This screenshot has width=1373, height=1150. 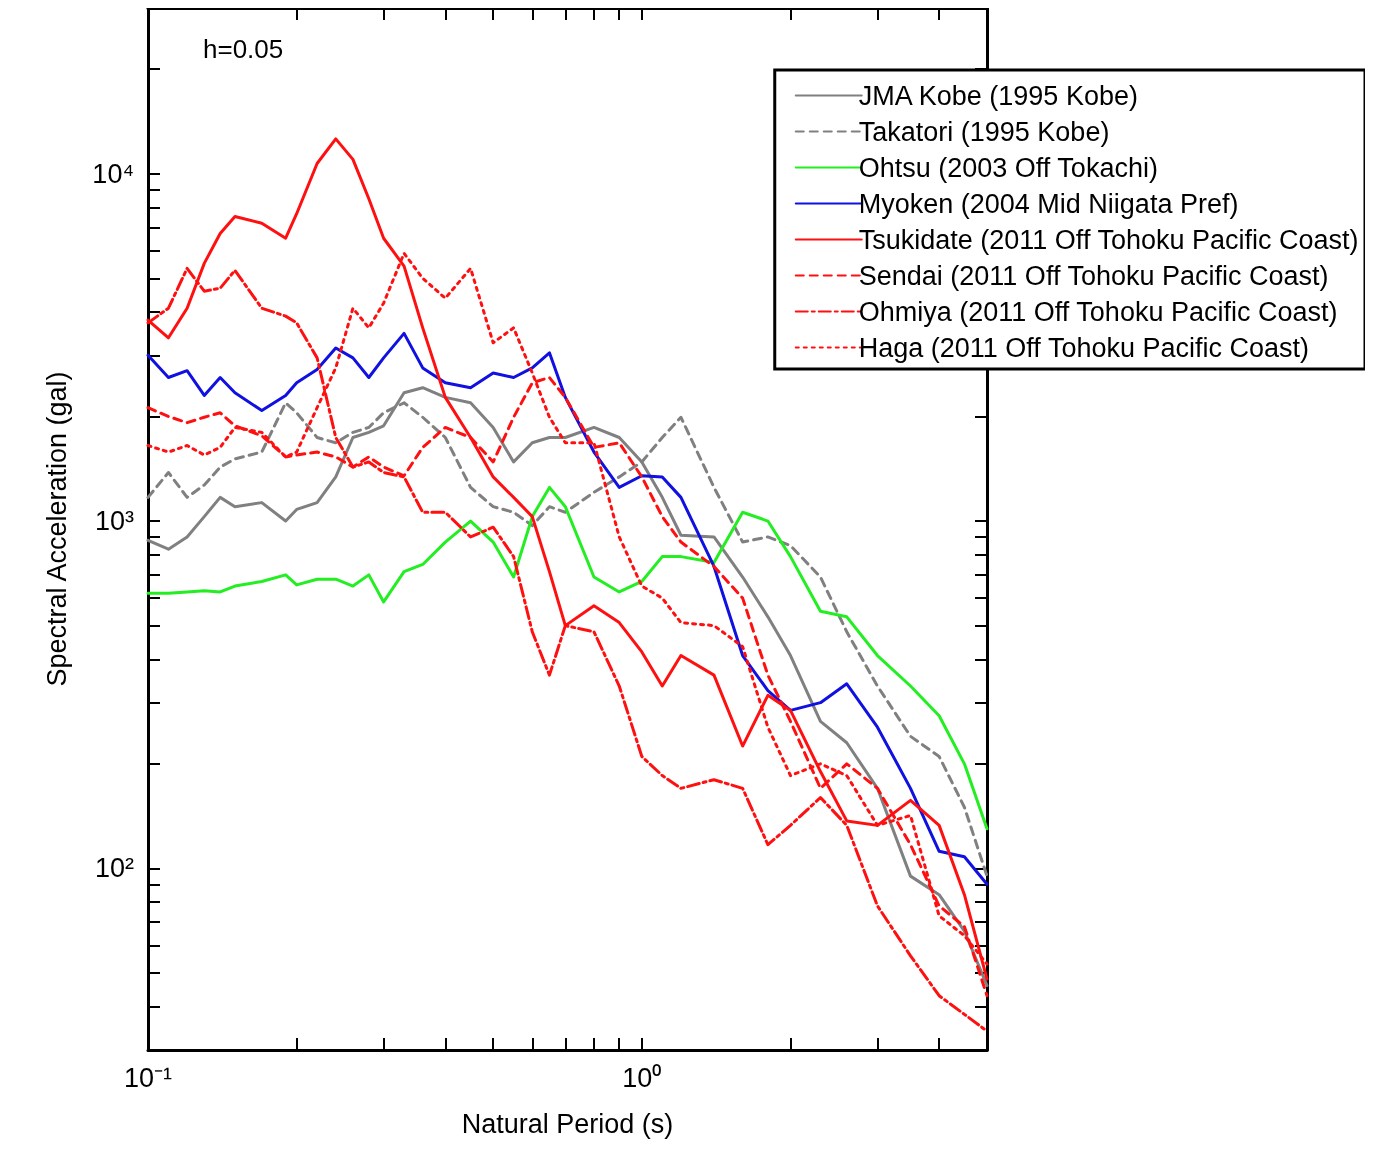 I want to click on x-tick-label: 10⁻¹, so click(x=148, y=1077).